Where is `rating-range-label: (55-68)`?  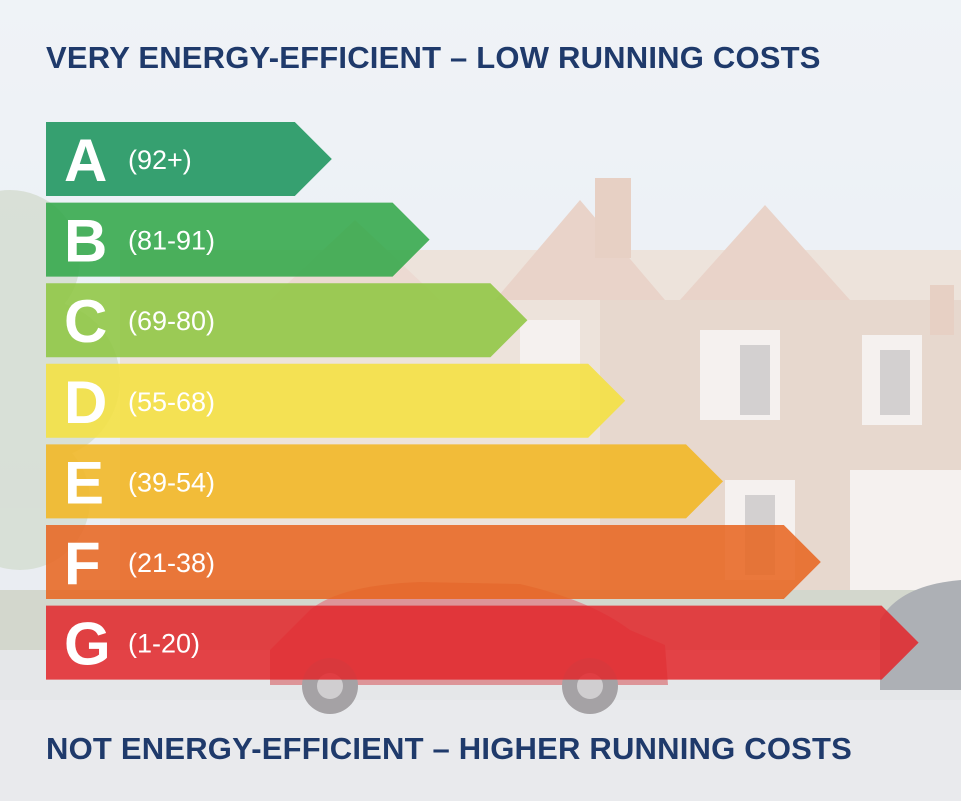 rating-range-label: (55-68) is located at coordinates (171, 402).